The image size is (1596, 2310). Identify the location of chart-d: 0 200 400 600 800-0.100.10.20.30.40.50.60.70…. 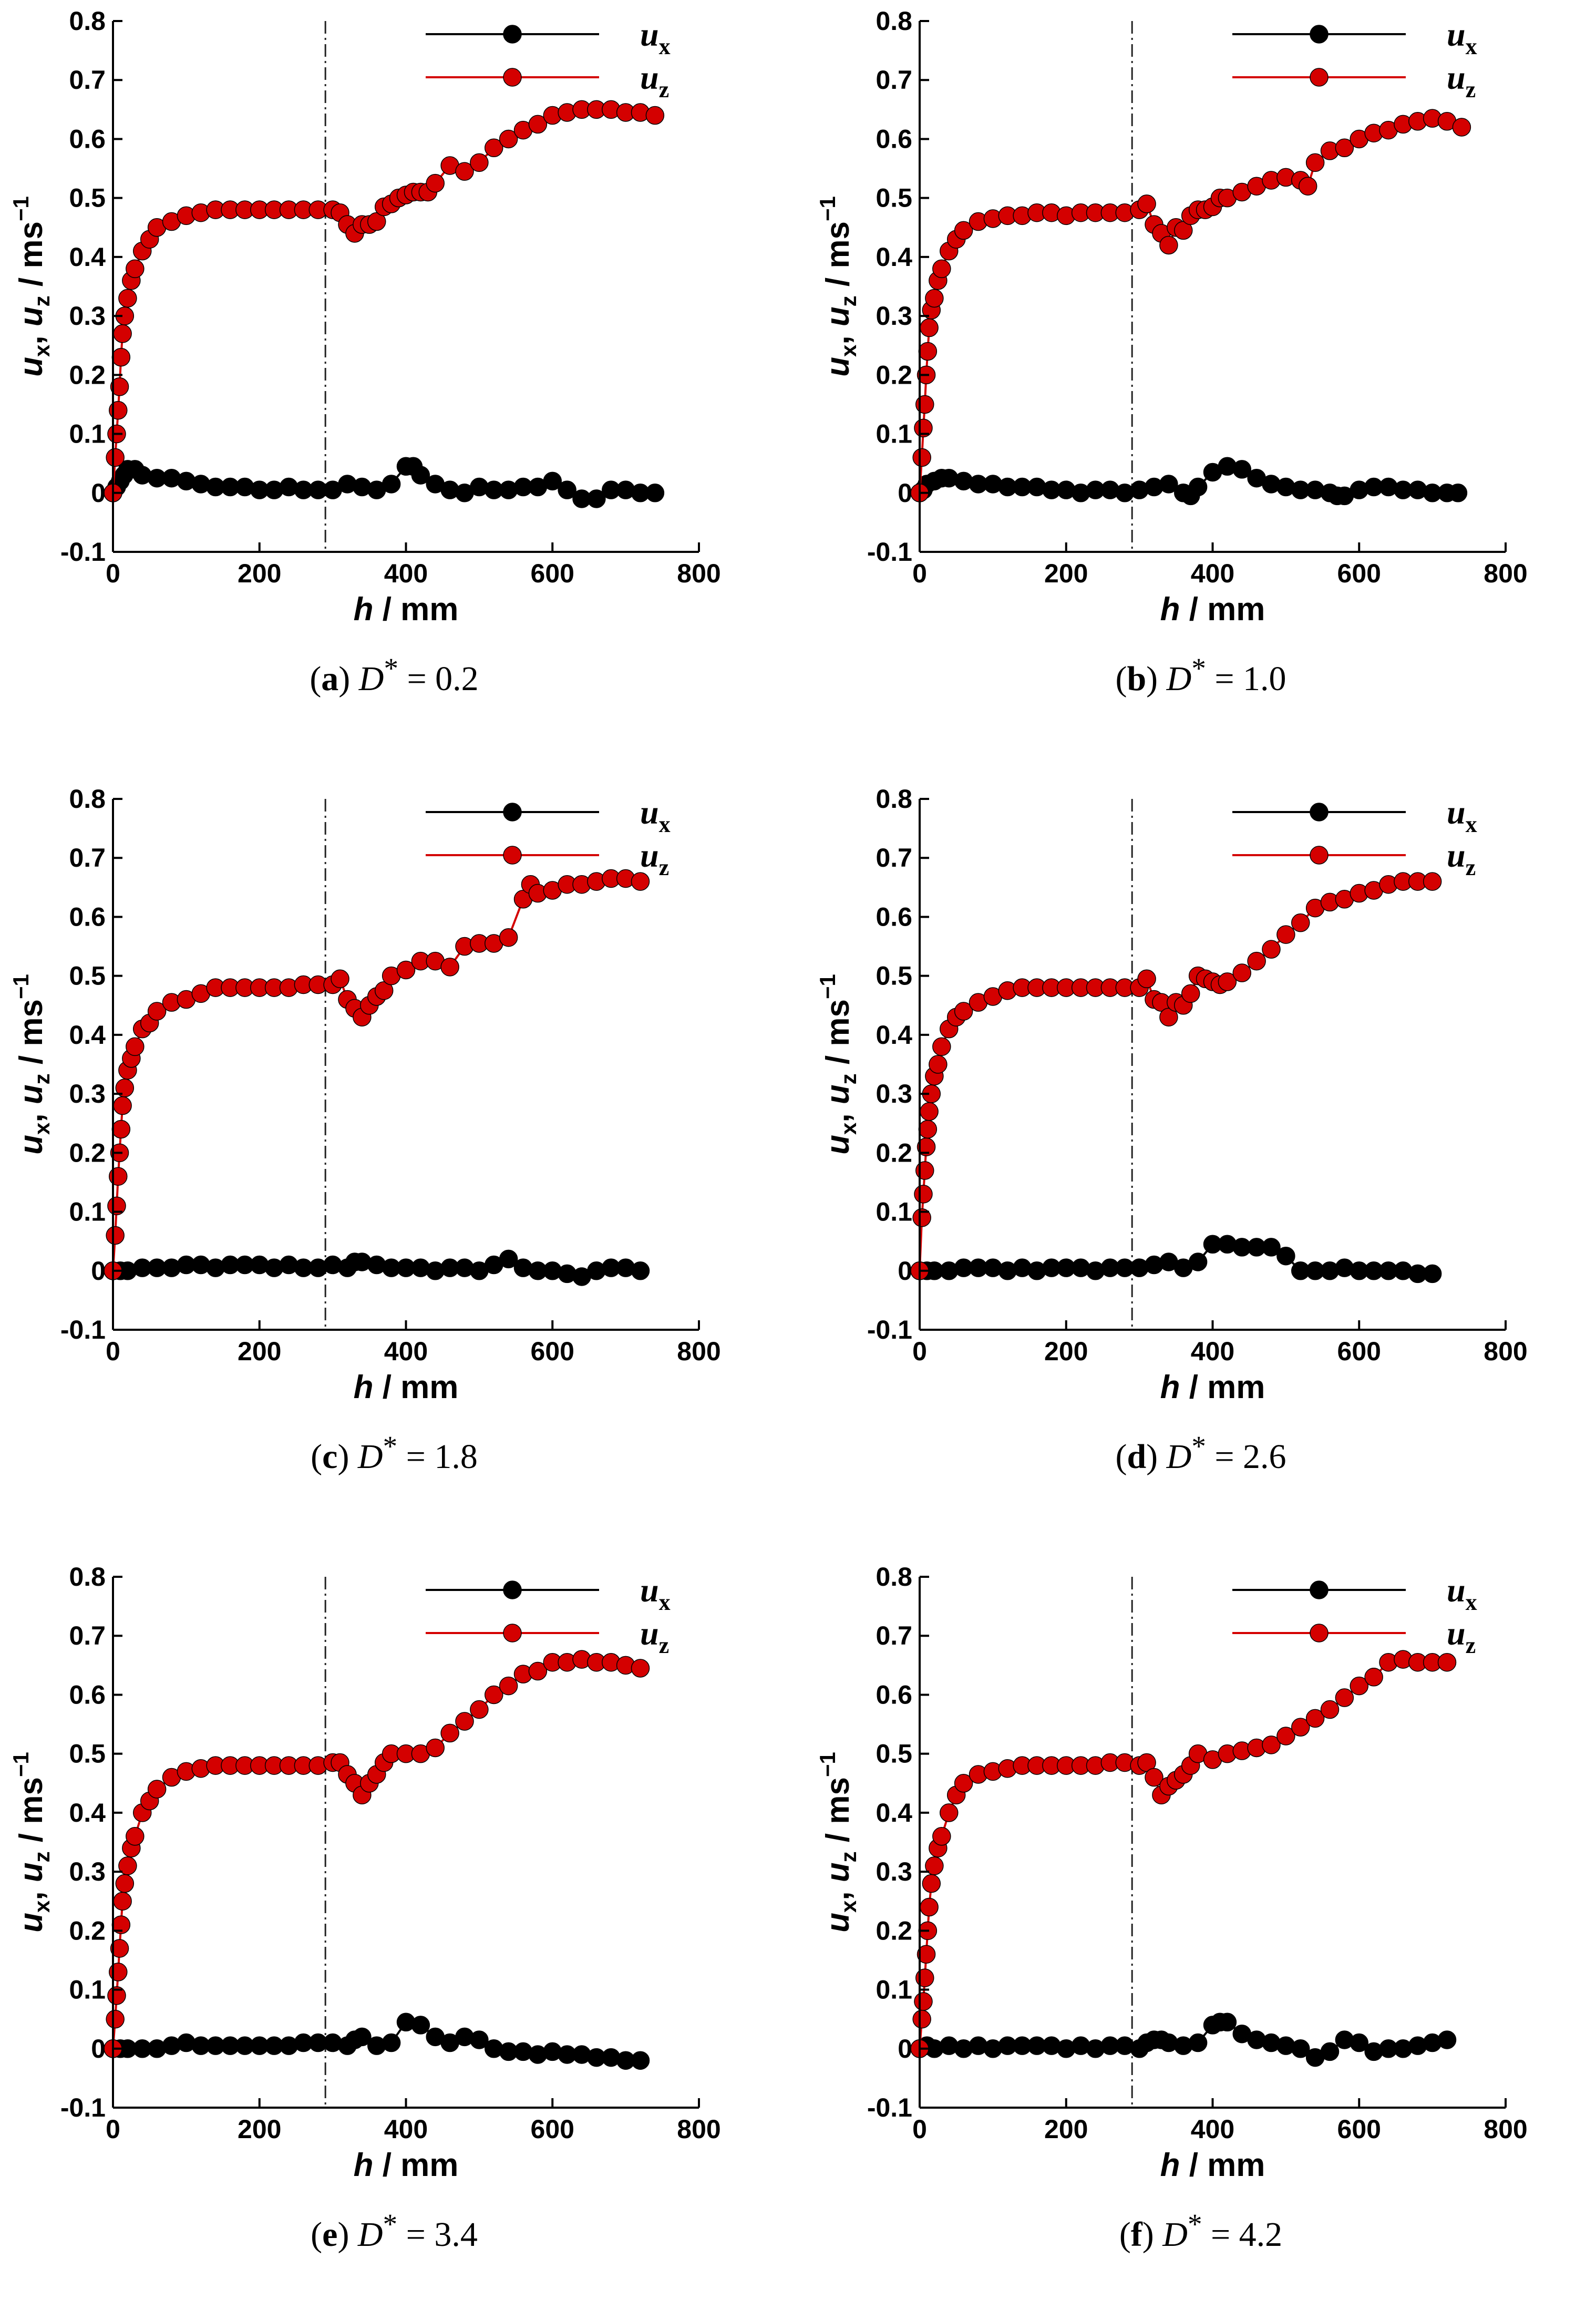
(1171, 1095).